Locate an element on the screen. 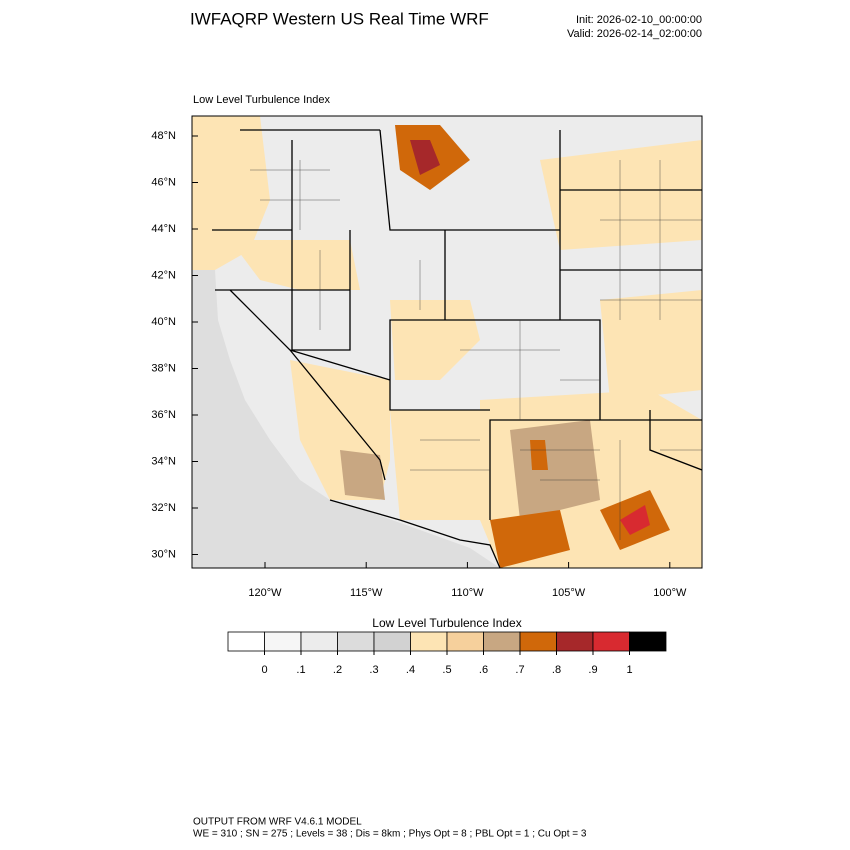 This screenshot has width=850, height=850. valid-time: Valid: 2026-02-14_02:00:00 is located at coordinates (634, 34).